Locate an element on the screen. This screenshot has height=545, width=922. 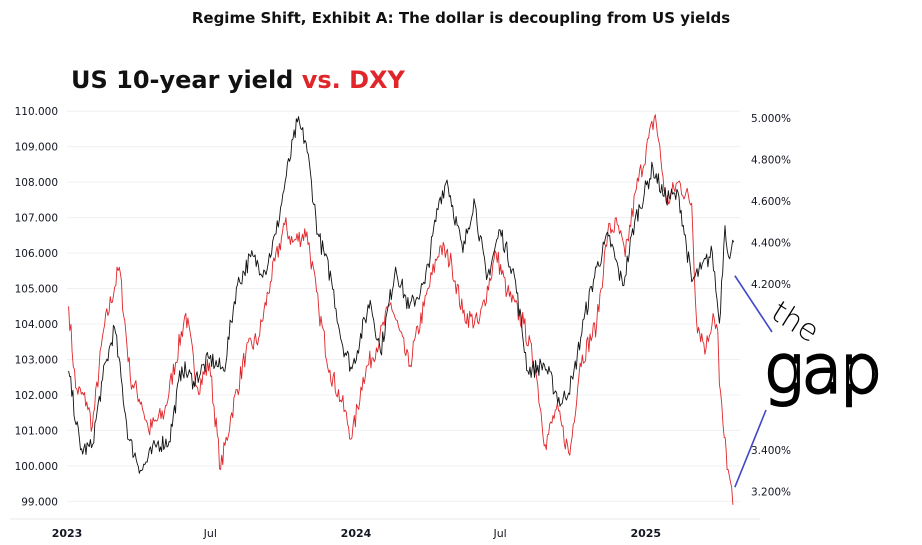
left-tick-label: 101.000 is located at coordinates (36, 431).